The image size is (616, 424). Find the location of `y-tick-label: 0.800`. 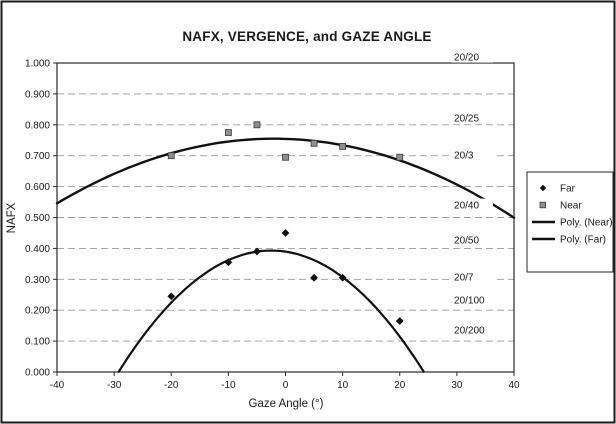

y-tick-label: 0.800 is located at coordinates (37, 125).